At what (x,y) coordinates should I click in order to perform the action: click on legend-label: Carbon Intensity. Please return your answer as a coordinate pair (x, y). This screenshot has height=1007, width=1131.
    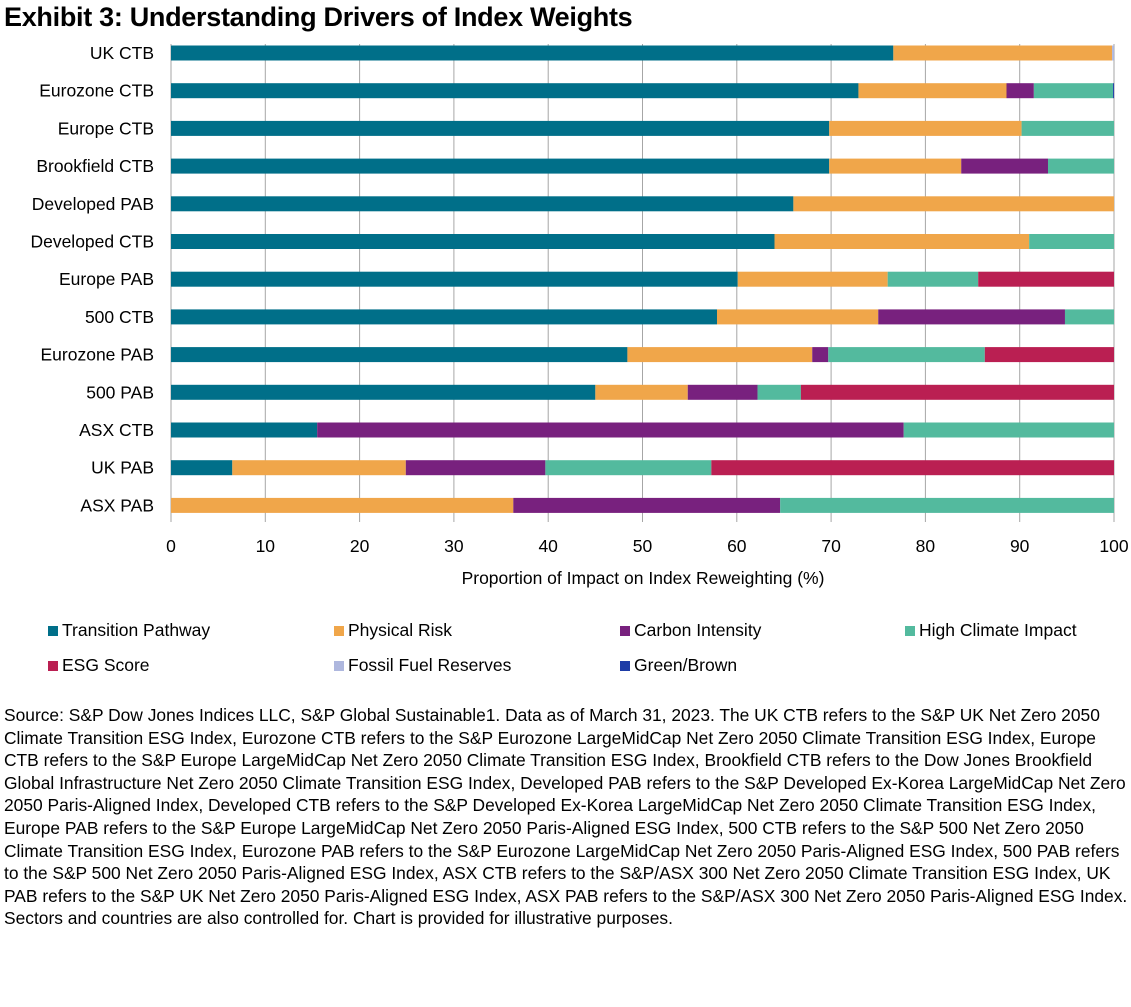
    Looking at the image, I should click on (698, 630).